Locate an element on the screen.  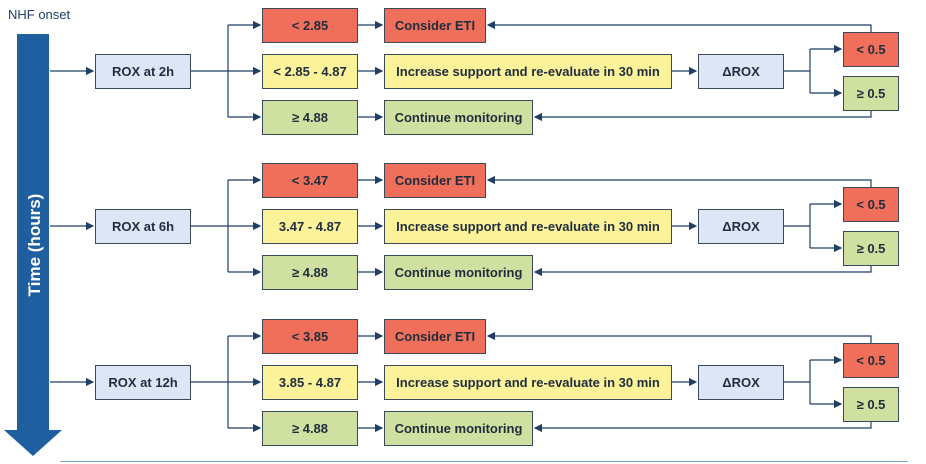
nhf-onset-label: NHF onset is located at coordinates (39, 14).